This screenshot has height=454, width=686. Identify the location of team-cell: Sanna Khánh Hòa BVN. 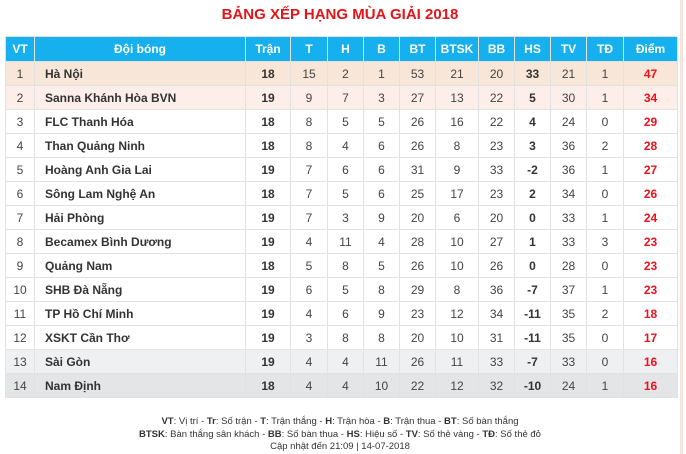
(140, 97).